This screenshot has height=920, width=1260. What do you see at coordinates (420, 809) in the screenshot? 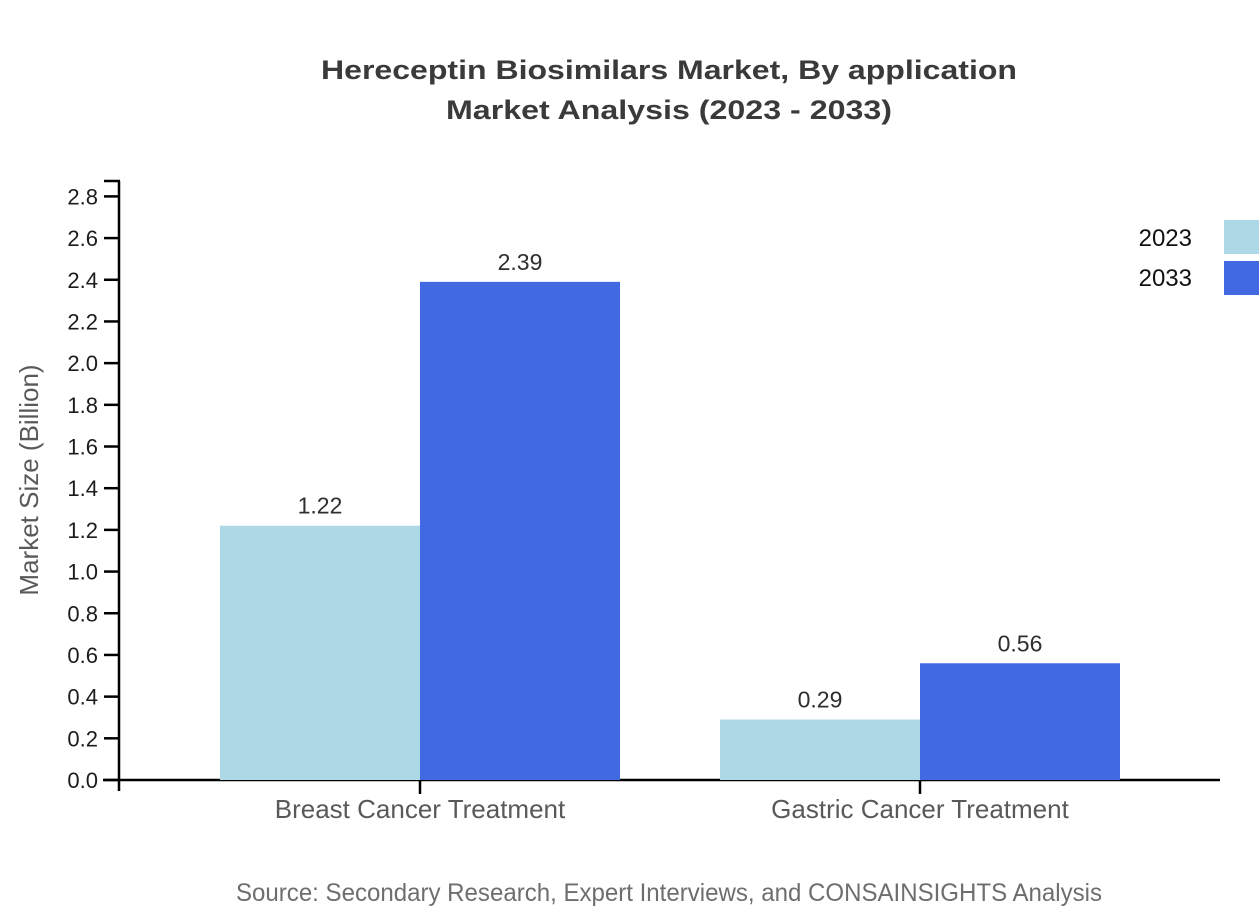
I see `x-category-label: Breast Cancer Treatment` at bounding box center [420, 809].